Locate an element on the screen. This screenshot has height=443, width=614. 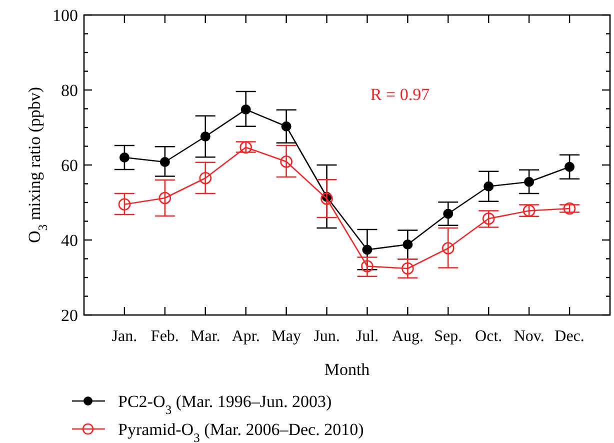
legend-label: PC2-O$_{3}$ (Mar. 1996–Jun. 2003) is located at coordinates (225, 404).